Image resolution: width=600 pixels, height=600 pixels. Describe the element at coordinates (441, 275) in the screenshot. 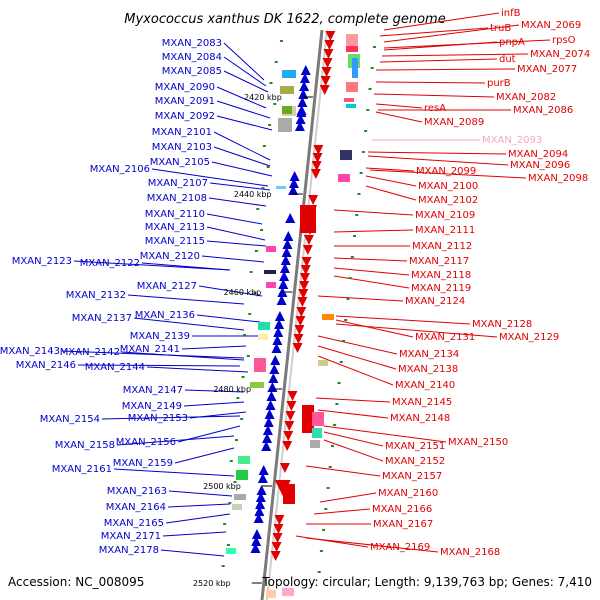

I see `gene-label-mxan-2118: MXAN_2118` at that location.